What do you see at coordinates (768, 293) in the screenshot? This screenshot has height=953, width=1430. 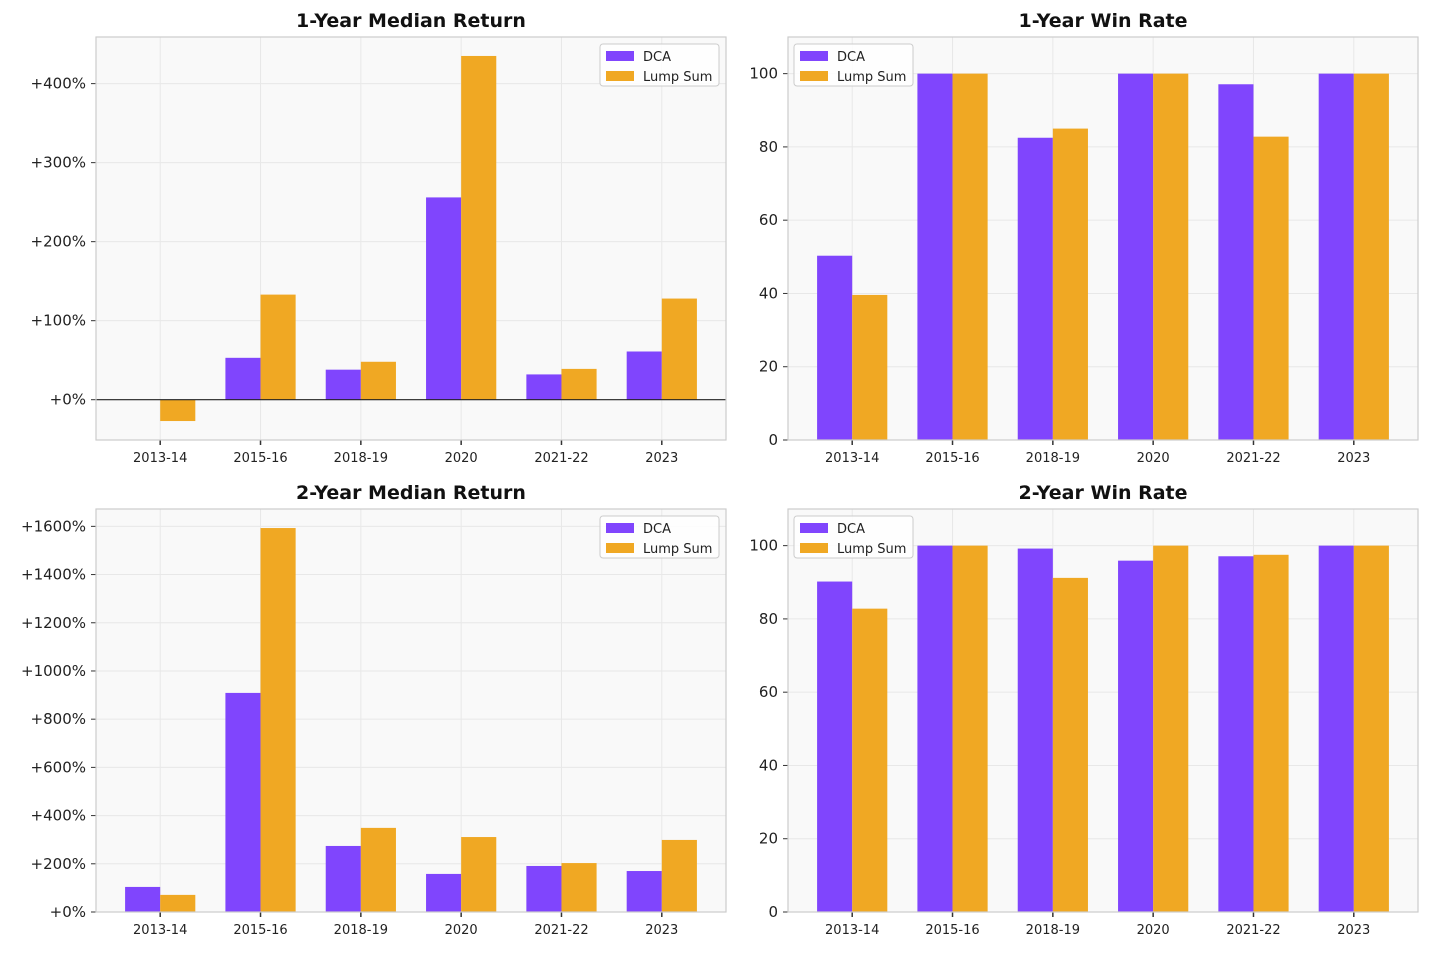 I see `ytick-label: 40` at bounding box center [768, 293].